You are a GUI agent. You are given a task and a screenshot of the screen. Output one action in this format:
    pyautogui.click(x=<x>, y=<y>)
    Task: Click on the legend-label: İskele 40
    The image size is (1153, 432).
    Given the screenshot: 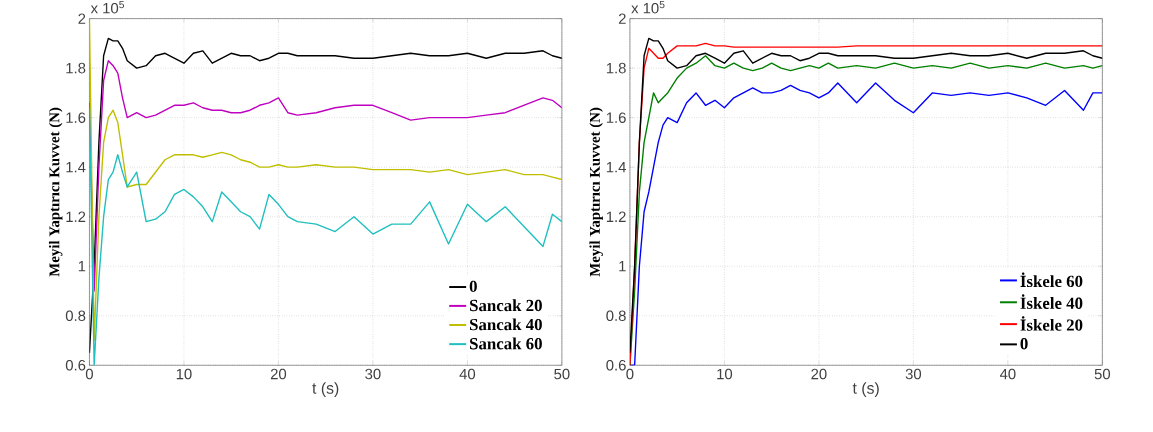 What is the action you would take?
    pyautogui.click(x=1051, y=301)
    